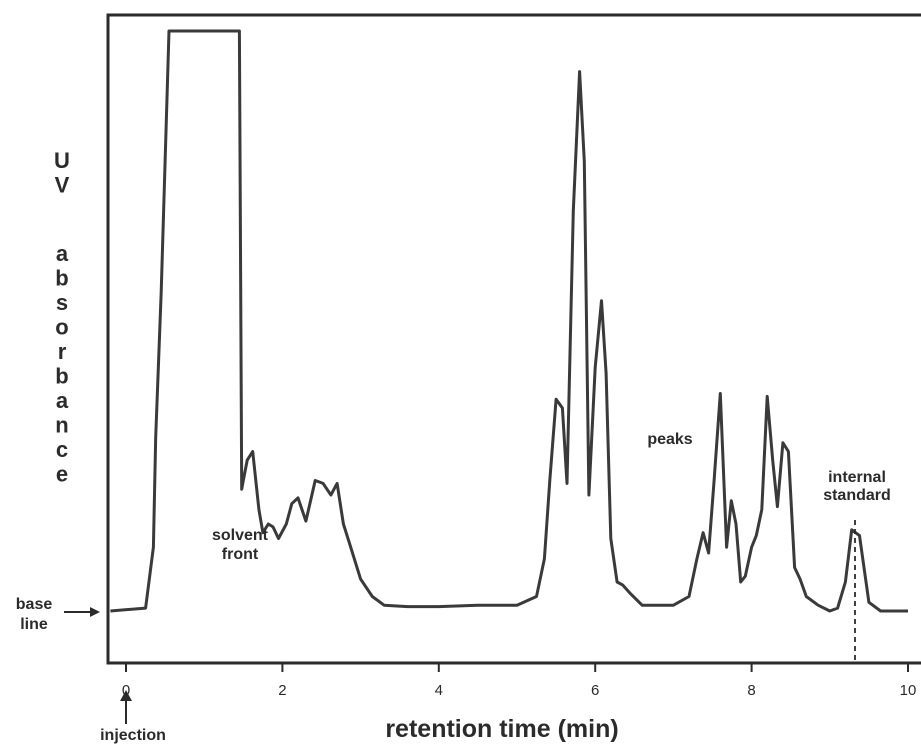 This screenshot has width=921, height=744. What do you see at coordinates (61, 425) in the screenshot?
I see `y-axis-label-letter: n` at bounding box center [61, 425].